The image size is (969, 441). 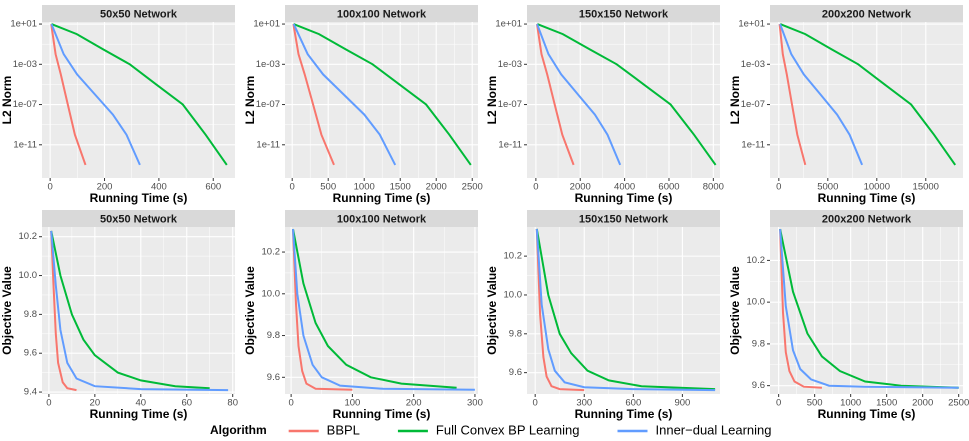 What do you see at coordinates (213, 187) in the screenshot?
I see `x-tick-label: 600` at bounding box center [213, 187].